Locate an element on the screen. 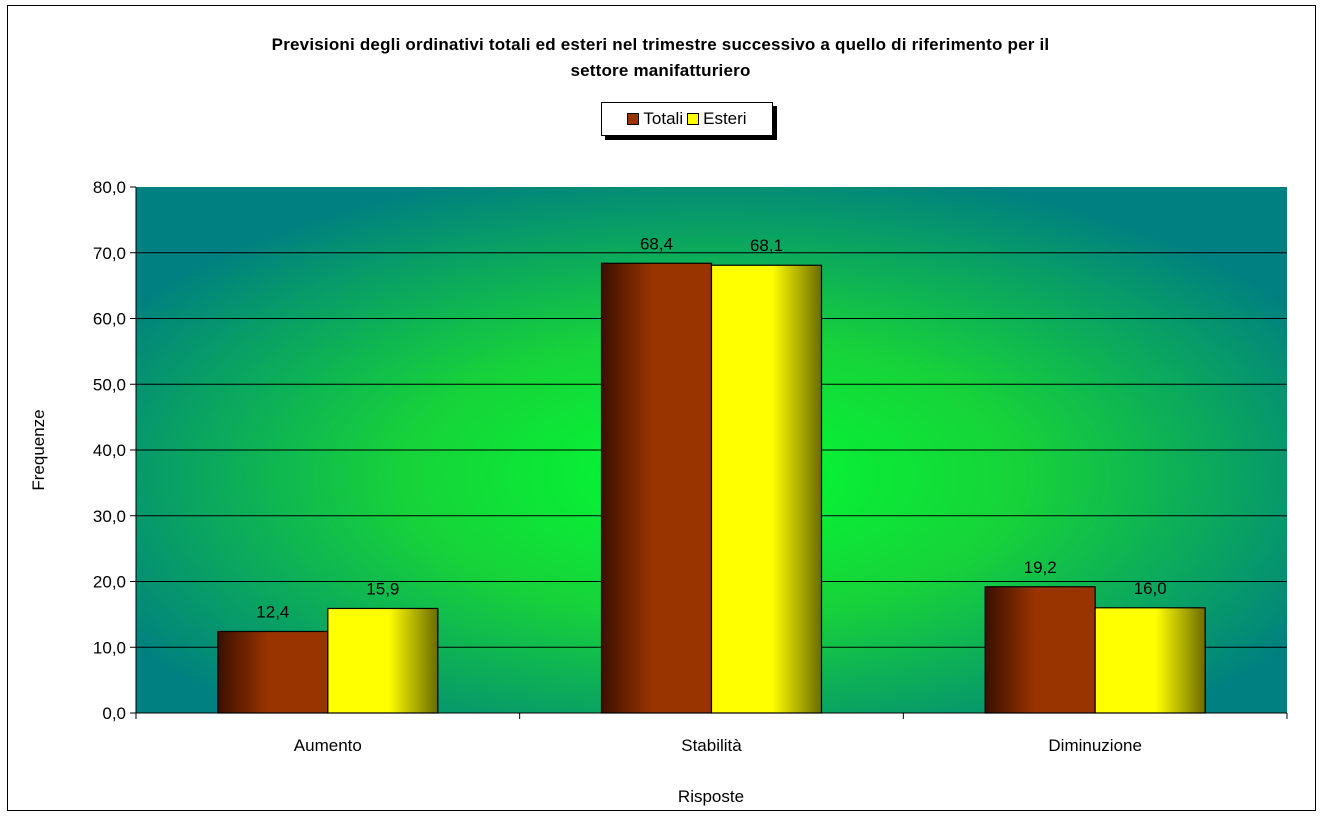  bar-totali-stabilità is located at coordinates (656, 488).